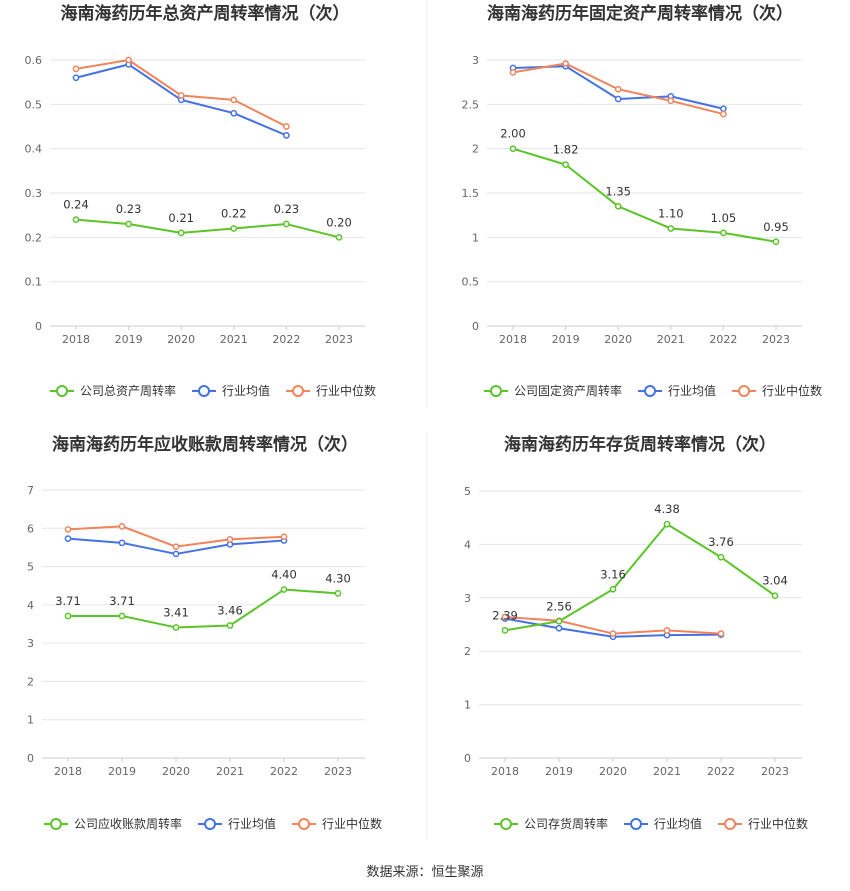  What do you see at coordinates (30, 720) in the screenshot?
I see `y-tick-label: 1` at bounding box center [30, 720].